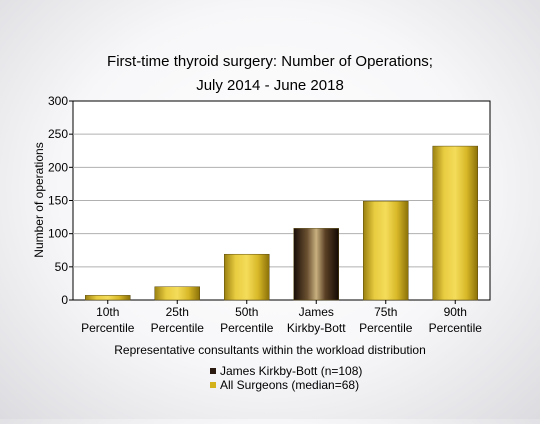  I want to click on y-tick-label: 250, so click(58, 134).